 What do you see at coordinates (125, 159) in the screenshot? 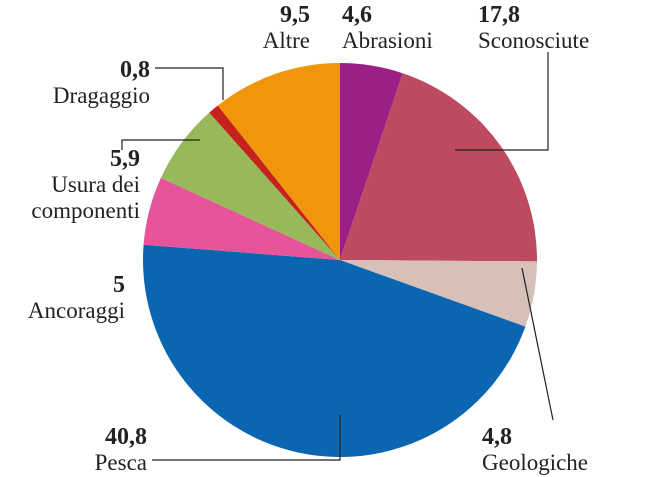
I see `value-label: 5,9` at bounding box center [125, 159].